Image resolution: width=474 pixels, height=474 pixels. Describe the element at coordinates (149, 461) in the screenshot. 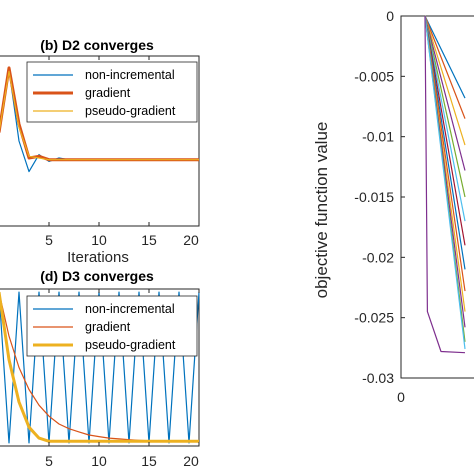

I see `xtick-label-d: 15` at that location.